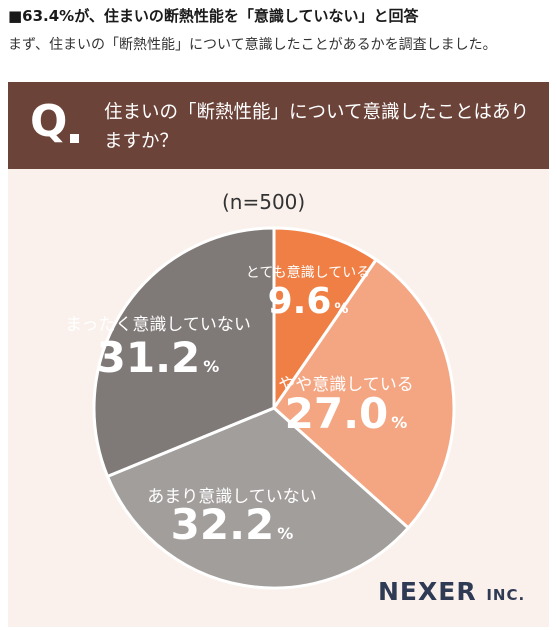 The height and width of the screenshot is (630, 557). What do you see at coordinates (74, 138) in the screenshot?
I see `question-dot` at bounding box center [74, 138].